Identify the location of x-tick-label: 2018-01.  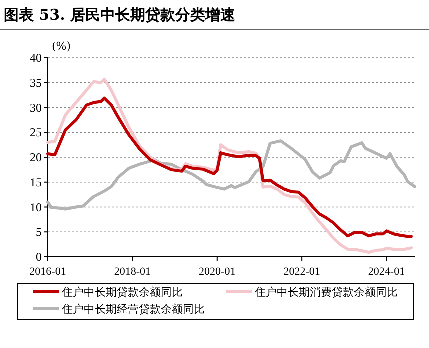
(133, 272).